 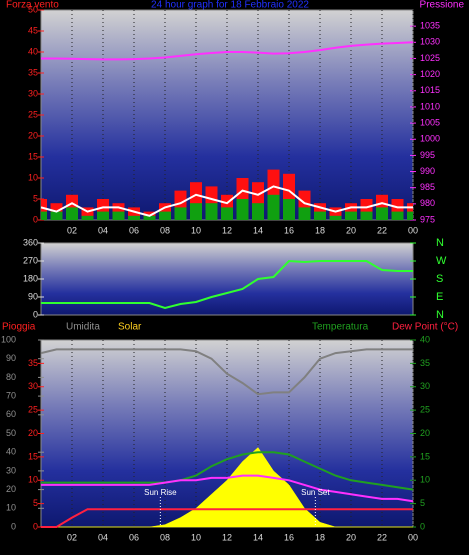 What do you see at coordinates (430, 106) in the screenshot?
I see `tick-label: 1010` at bounding box center [430, 106].